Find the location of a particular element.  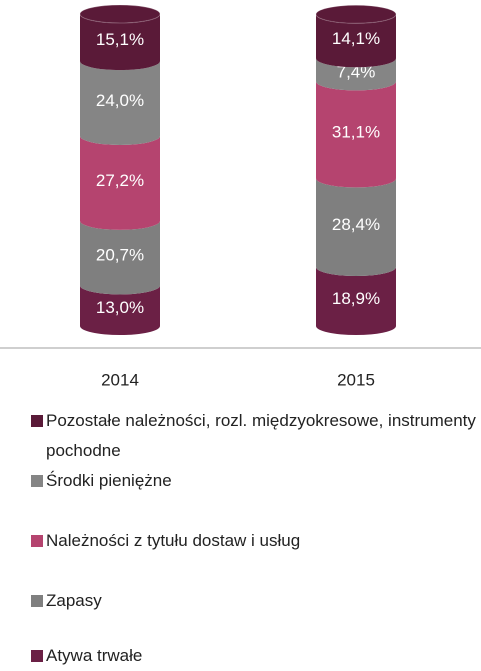

data-label: 7,4% is located at coordinates (356, 71).